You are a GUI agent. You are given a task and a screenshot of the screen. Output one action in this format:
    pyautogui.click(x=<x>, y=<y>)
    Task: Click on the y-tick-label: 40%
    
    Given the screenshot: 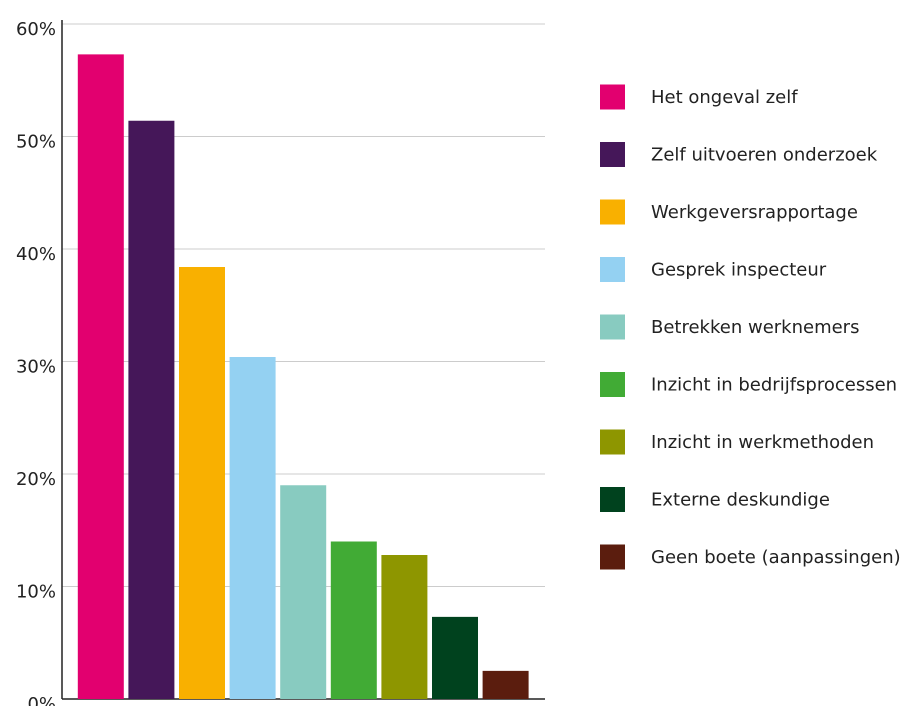 What is the action you would take?
    pyautogui.click(x=36, y=254)
    